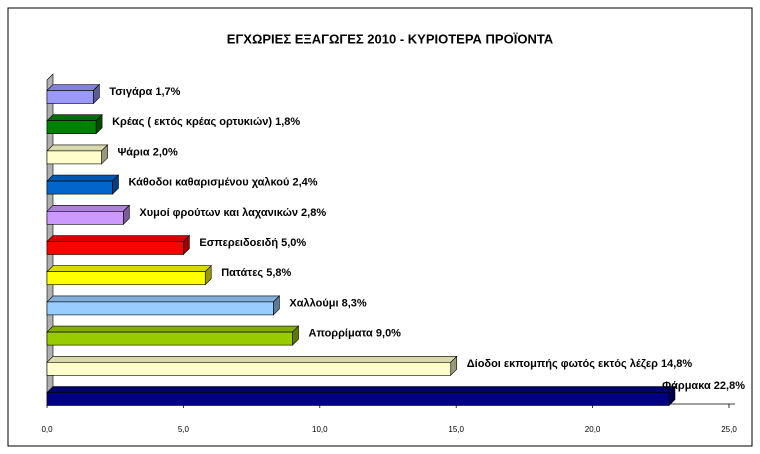 Image resolution: width=760 pixels, height=454 pixels. I want to click on data-label: Δίοδοι εκπομπής φωτός εκτός λέζερ 14,8%, so click(580, 364).